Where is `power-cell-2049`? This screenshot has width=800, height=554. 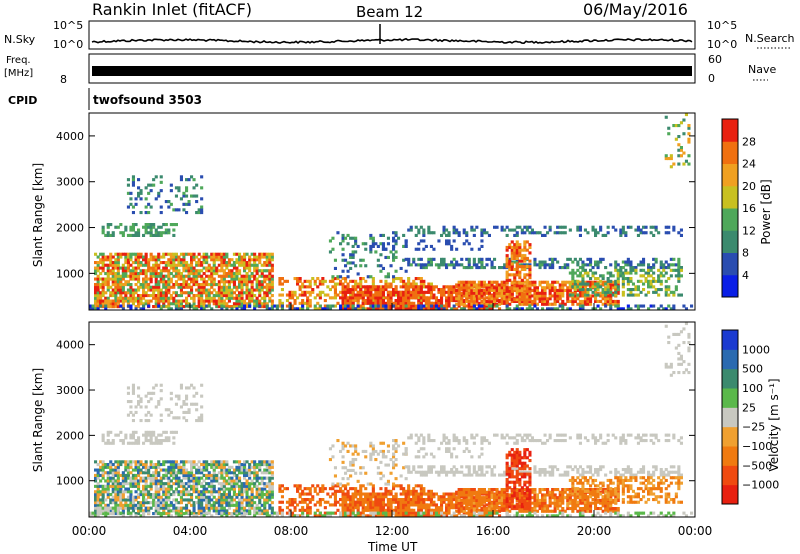
power-cell-2049 is located at coordinates (351, 238).